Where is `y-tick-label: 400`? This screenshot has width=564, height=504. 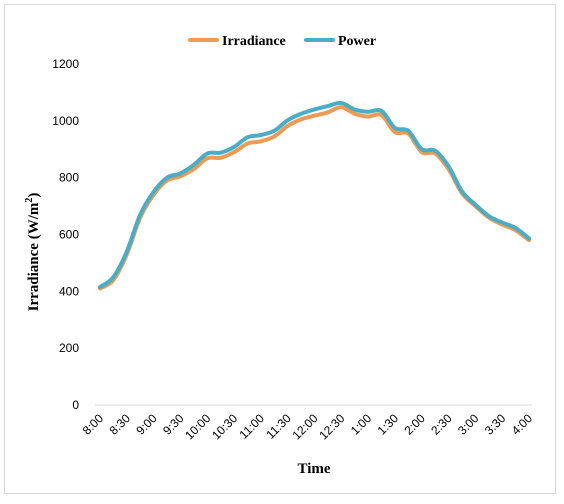 y-tick-label: 400 is located at coordinates (69, 291).